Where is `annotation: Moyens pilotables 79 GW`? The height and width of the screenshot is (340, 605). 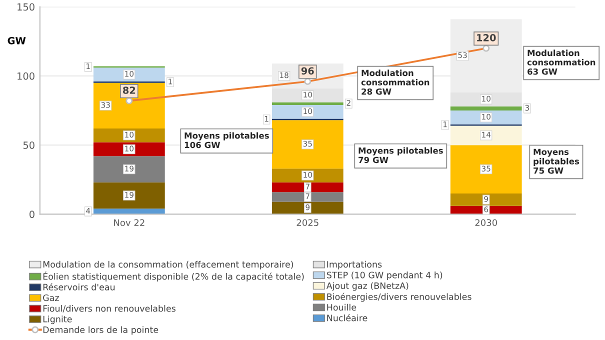 annotation: Moyens pilotables 79 GW is located at coordinates (400, 155).